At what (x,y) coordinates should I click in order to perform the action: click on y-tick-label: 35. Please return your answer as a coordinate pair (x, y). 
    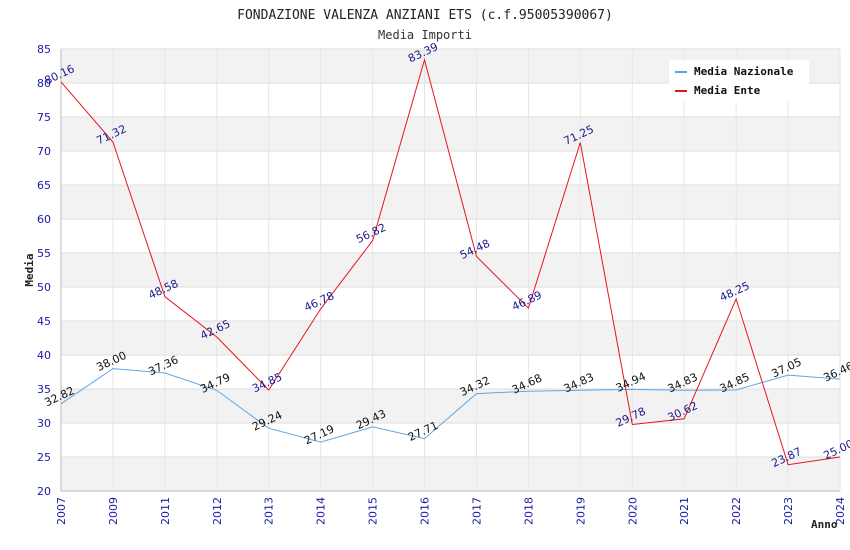
    Looking at the image, I should click on (44, 389).